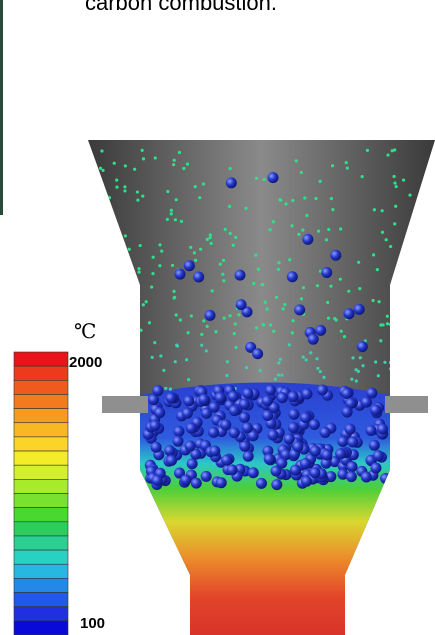 The image size is (435, 635). What do you see at coordinates (85, 362) in the screenshot?
I see `colorbar-max: 2000` at bounding box center [85, 362].